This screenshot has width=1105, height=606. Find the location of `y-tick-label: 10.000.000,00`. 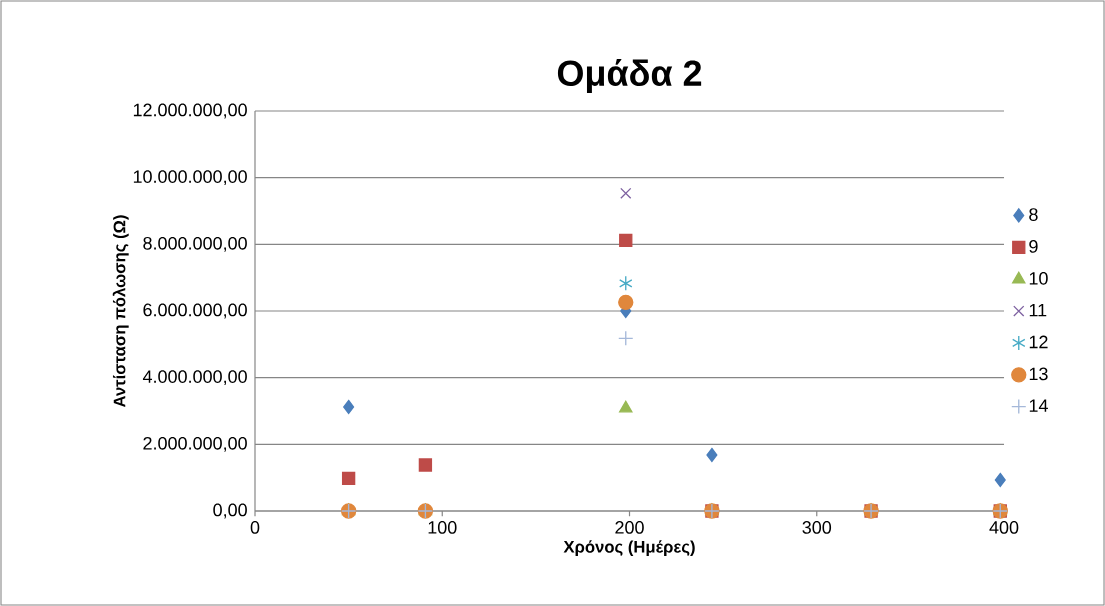

y-tick-label: 10.000.000,00 is located at coordinates (190, 178).